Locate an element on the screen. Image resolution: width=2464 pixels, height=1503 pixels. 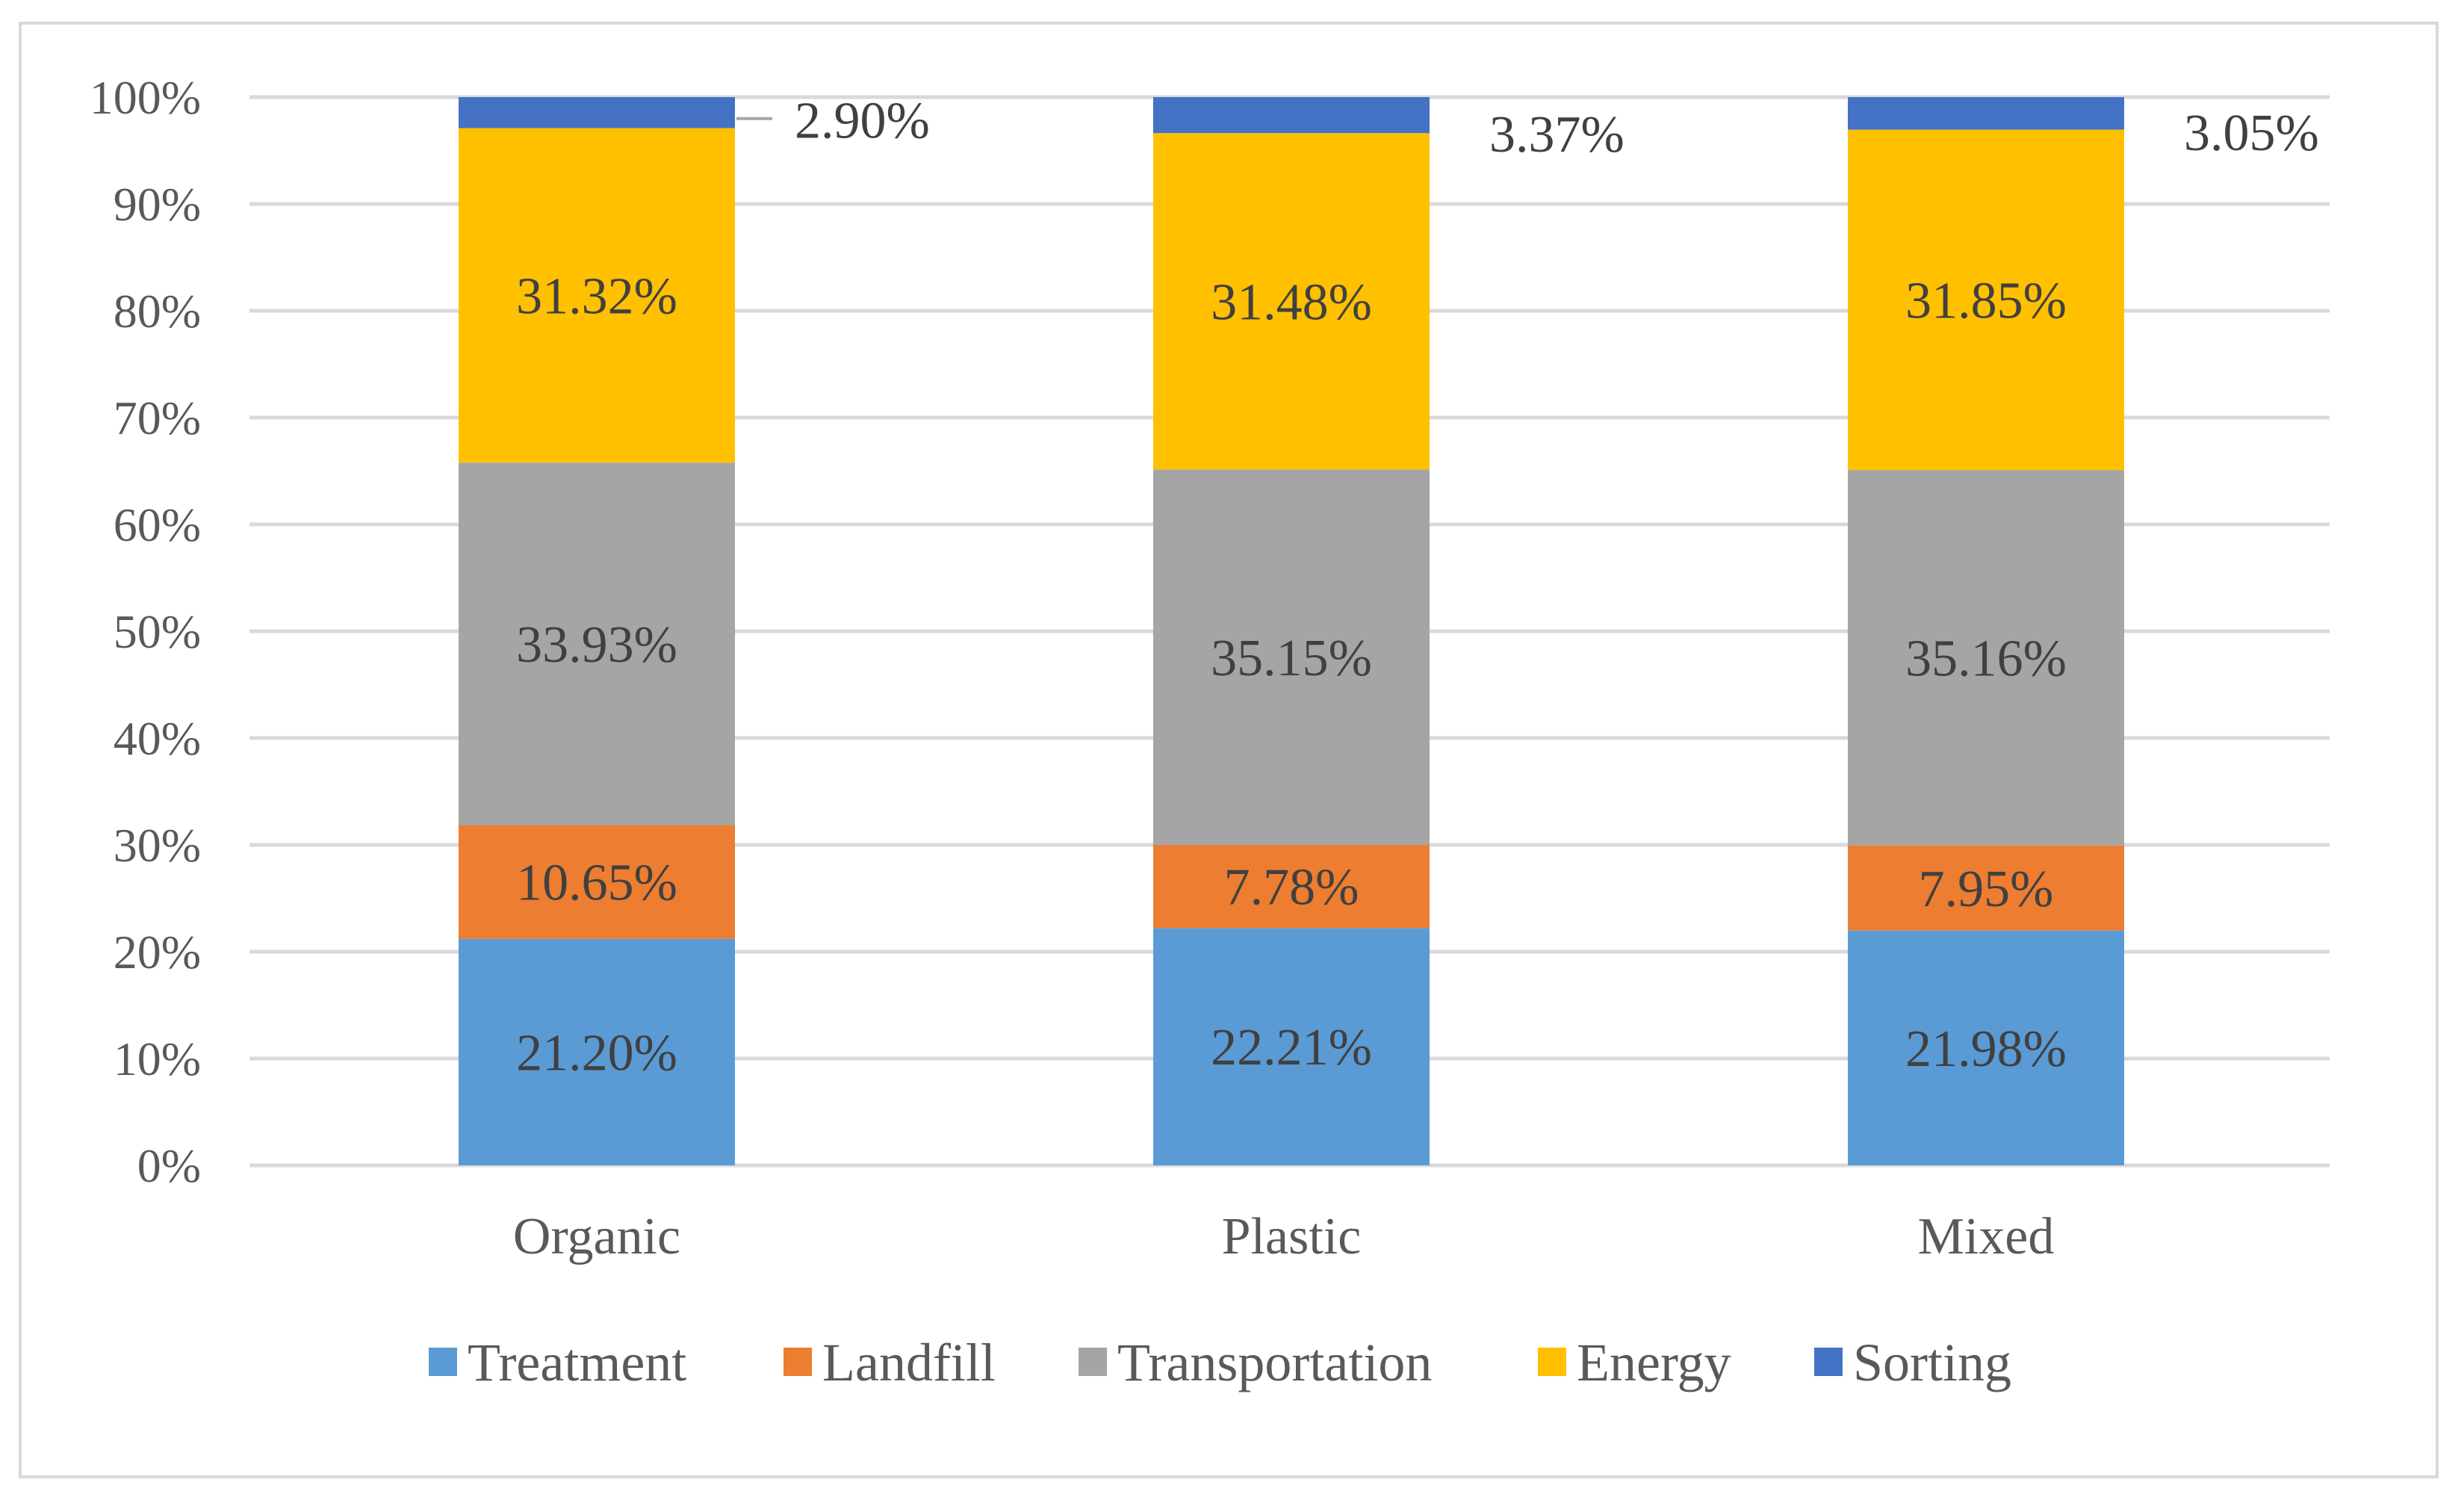
y-tick-label: 70% is located at coordinates (157, 418).